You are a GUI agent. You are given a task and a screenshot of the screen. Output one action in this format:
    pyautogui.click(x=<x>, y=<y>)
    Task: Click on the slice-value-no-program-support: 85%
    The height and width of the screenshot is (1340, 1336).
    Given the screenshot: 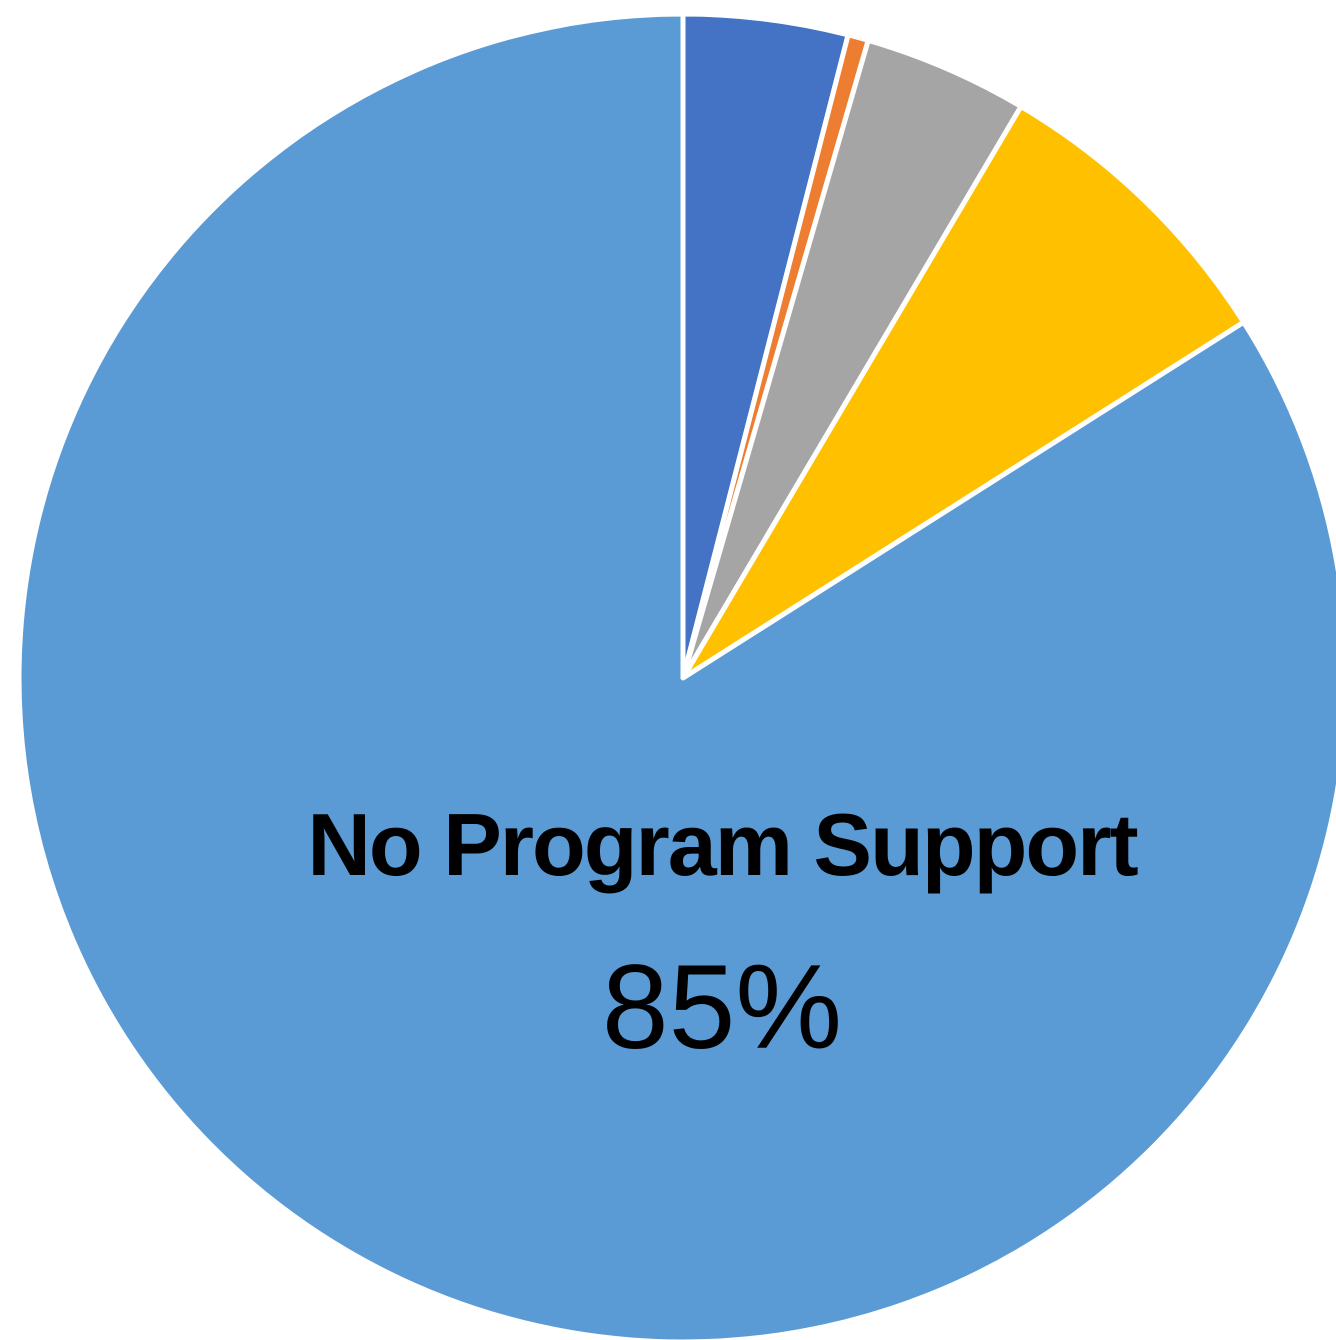 What is the action you would take?
    pyautogui.click(x=722, y=1007)
    